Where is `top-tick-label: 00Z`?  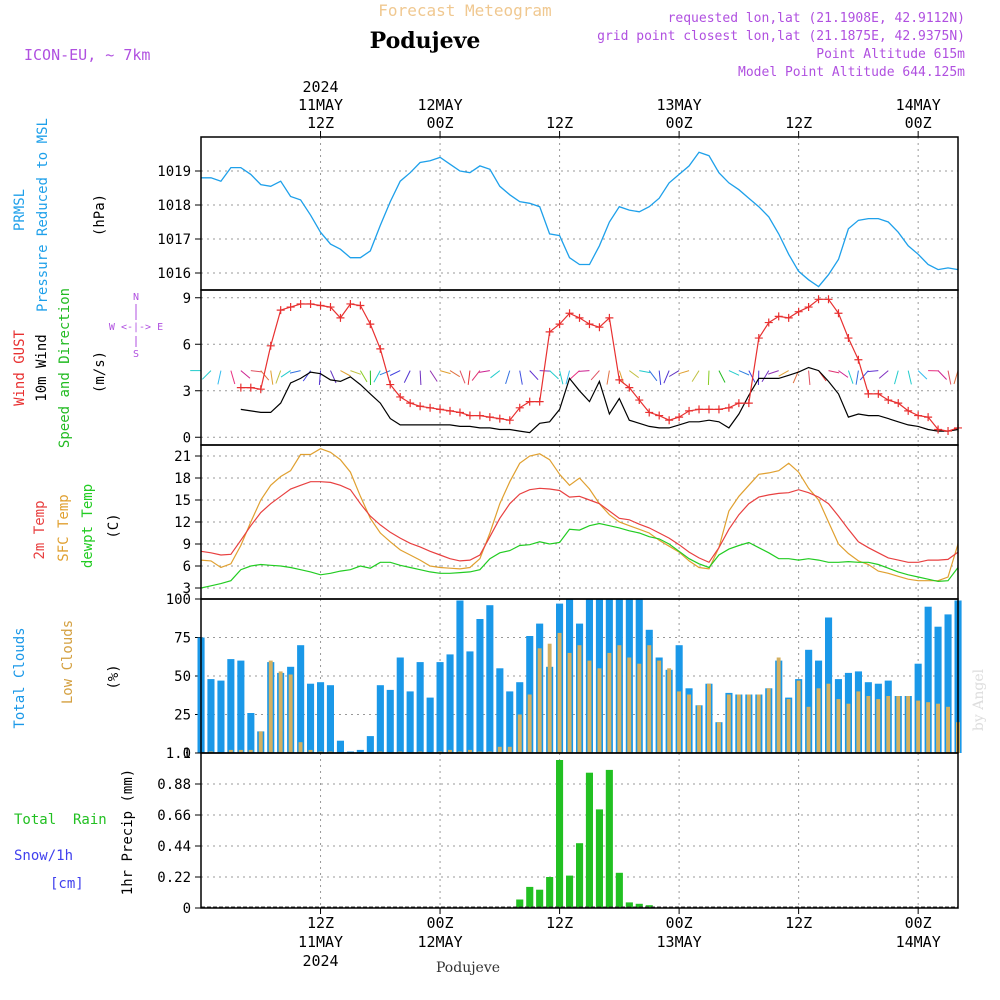 top-tick-label: 00Z is located at coordinates (918, 123).